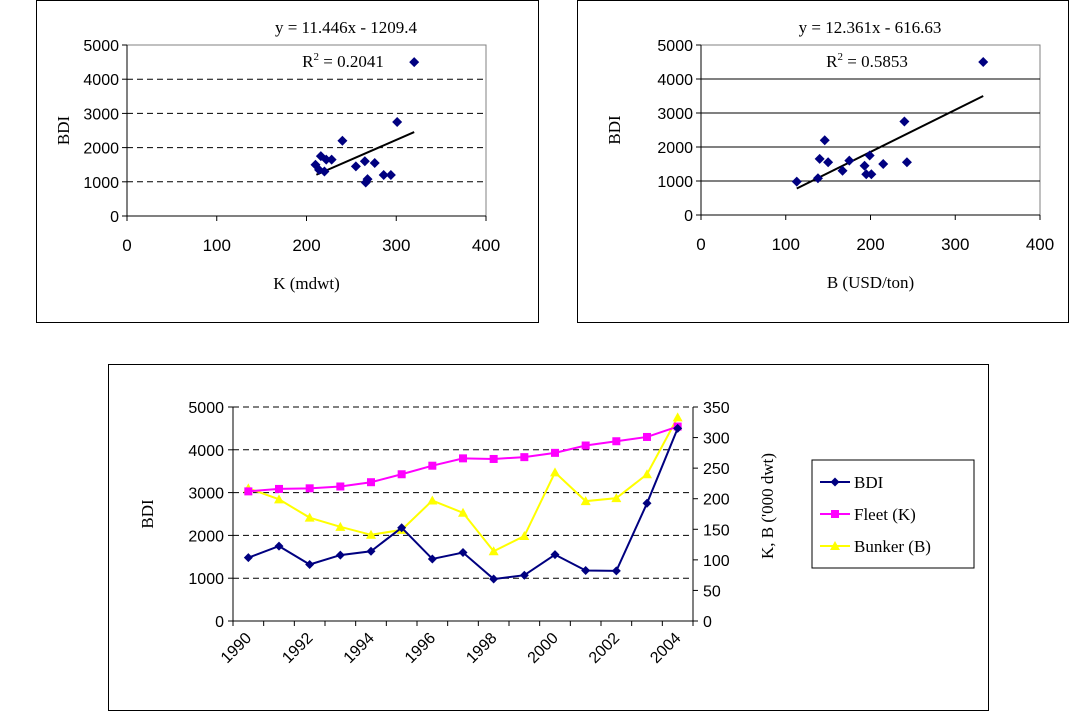 The height and width of the screenshot is (711, 1069). I want to click on y2-tick-label: 300, so click(716, 439).